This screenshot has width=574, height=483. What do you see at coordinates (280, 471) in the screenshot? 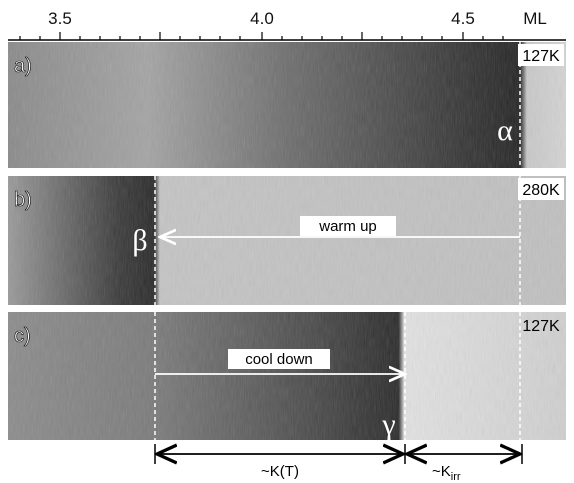
I see `k-t-label: ~K(T)` at bounding box center [280, 471].